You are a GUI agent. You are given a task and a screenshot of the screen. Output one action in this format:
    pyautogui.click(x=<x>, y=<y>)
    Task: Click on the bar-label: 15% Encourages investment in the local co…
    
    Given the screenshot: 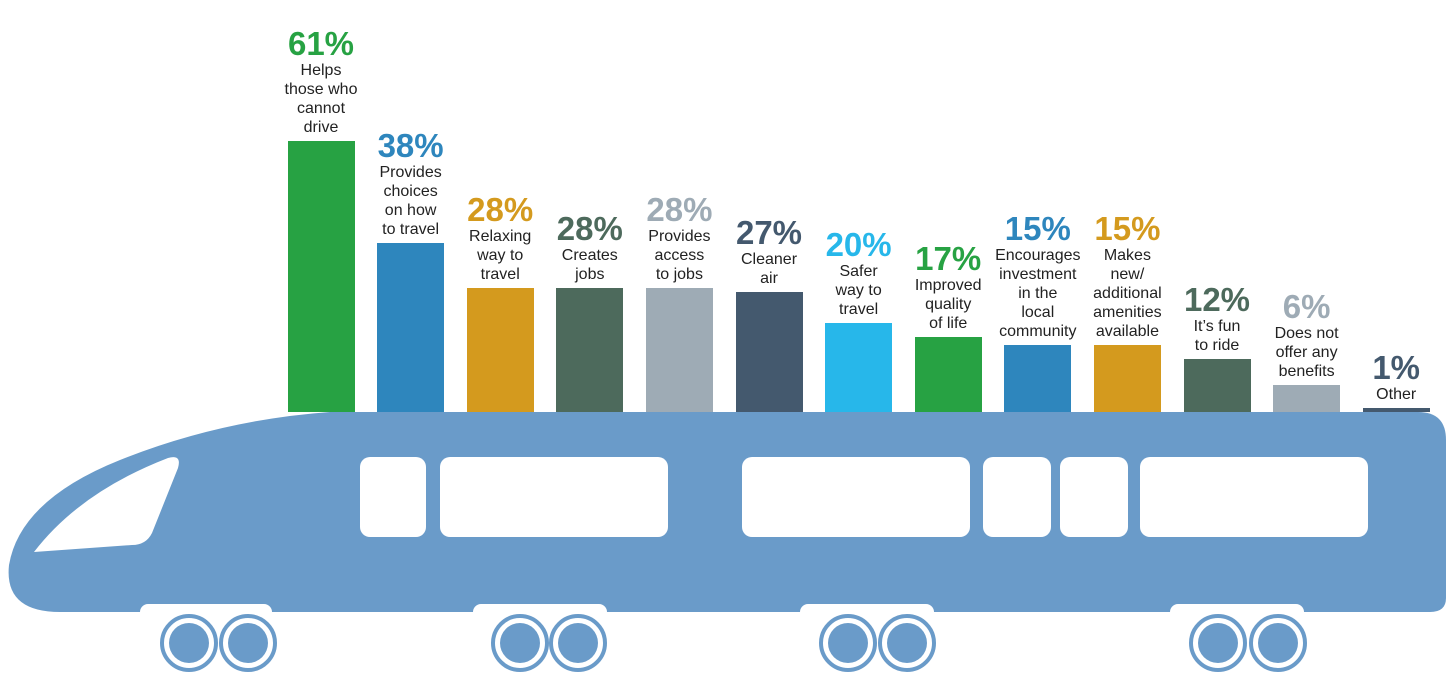 What is the action you would take?
    pyautogui.click(x=1038, y=276)
    